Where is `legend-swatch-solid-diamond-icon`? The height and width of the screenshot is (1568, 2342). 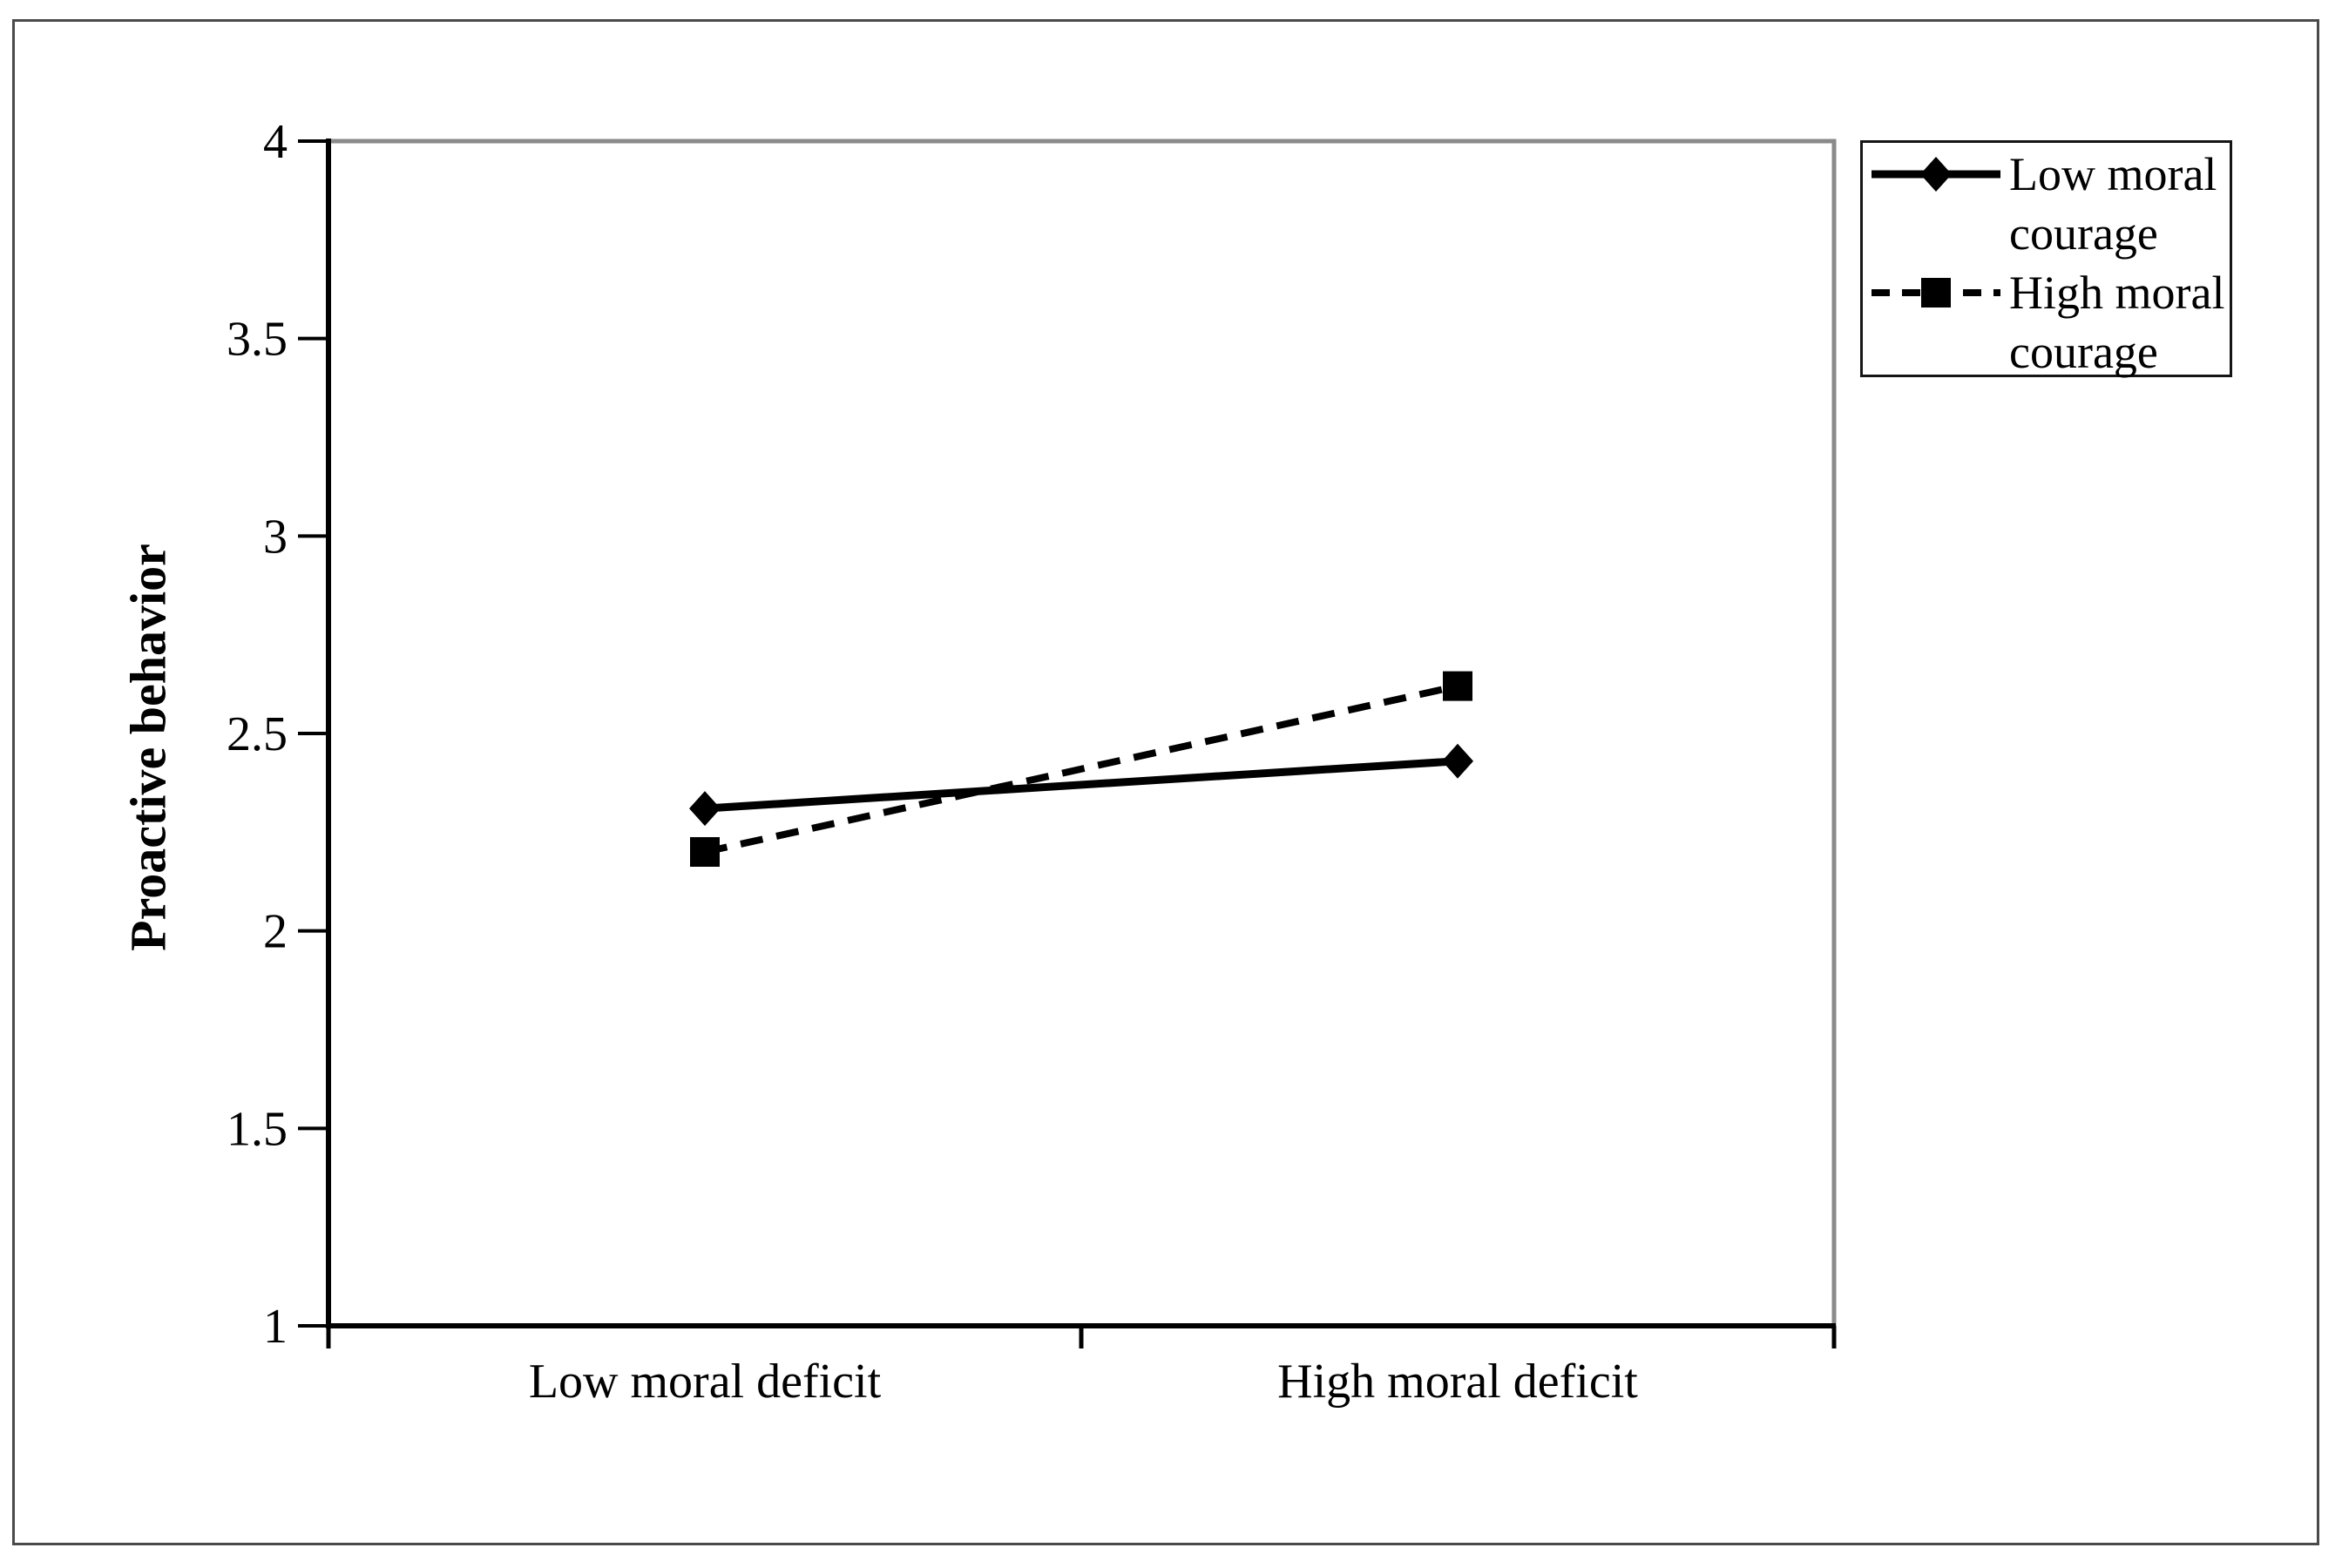 legend-swatch-solid-diamond-icon is located at coordinates (1936, 174).